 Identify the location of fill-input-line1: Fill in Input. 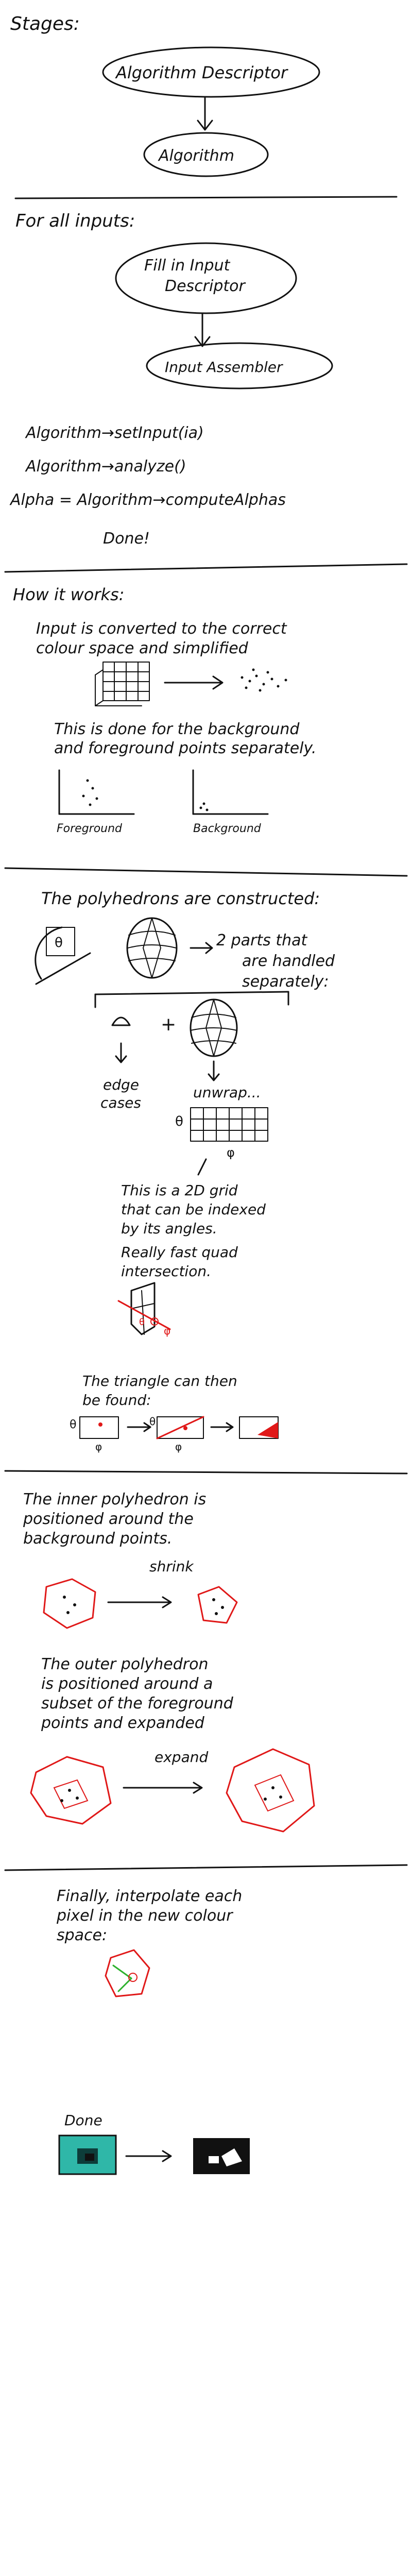
(188, 266).